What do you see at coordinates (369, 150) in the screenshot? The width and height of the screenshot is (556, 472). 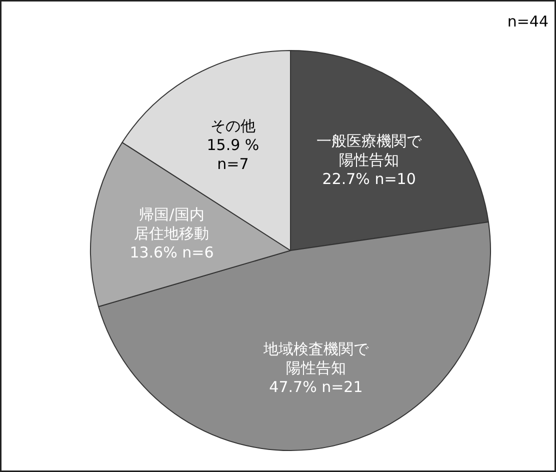 I see `slice-label: 一般医療機関で陽性告知` at bounding box center [369, 150].